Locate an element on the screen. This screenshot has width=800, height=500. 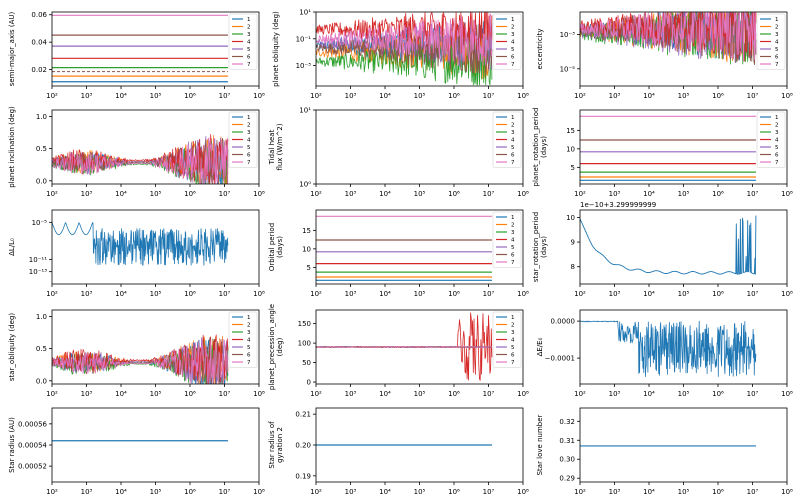
y-tick-label: 0.21 is located at coordinates (303, 415).